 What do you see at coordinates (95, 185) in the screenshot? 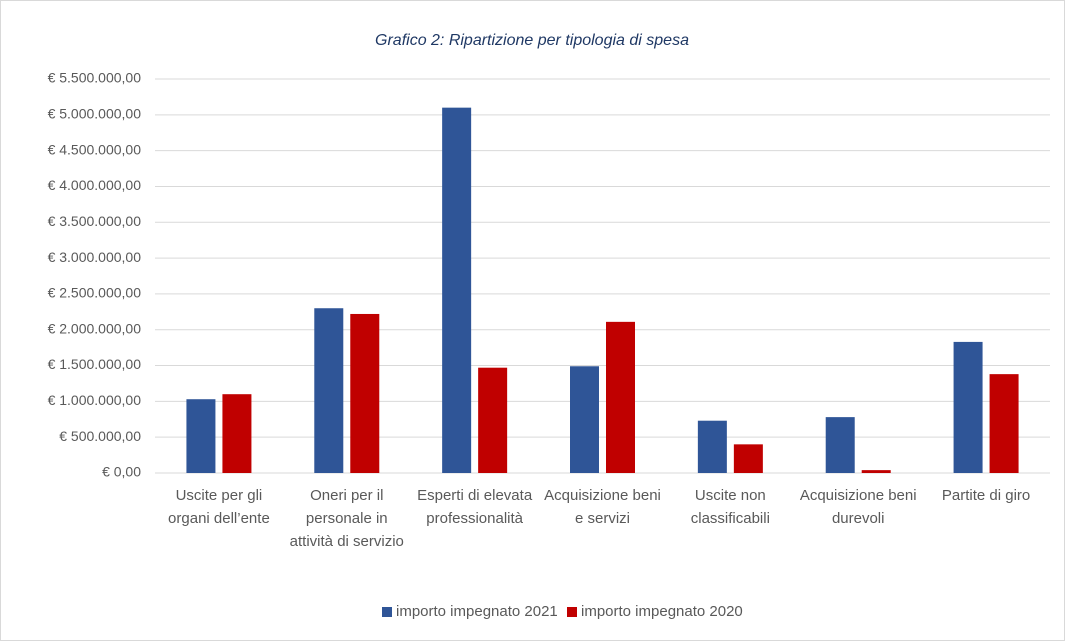
I see `y-tick-label: € 4.000.000,00` at bounding box center [95, 185].